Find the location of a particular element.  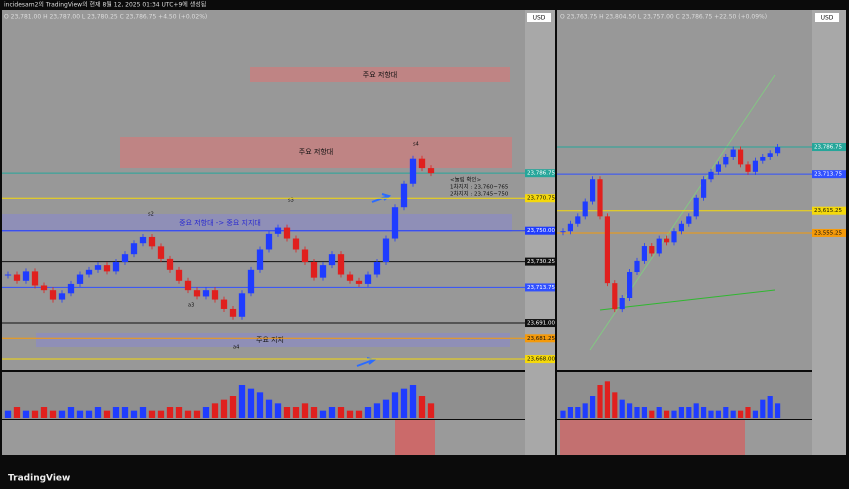

wave-mark: a4 is located at coordinates (236, 348).